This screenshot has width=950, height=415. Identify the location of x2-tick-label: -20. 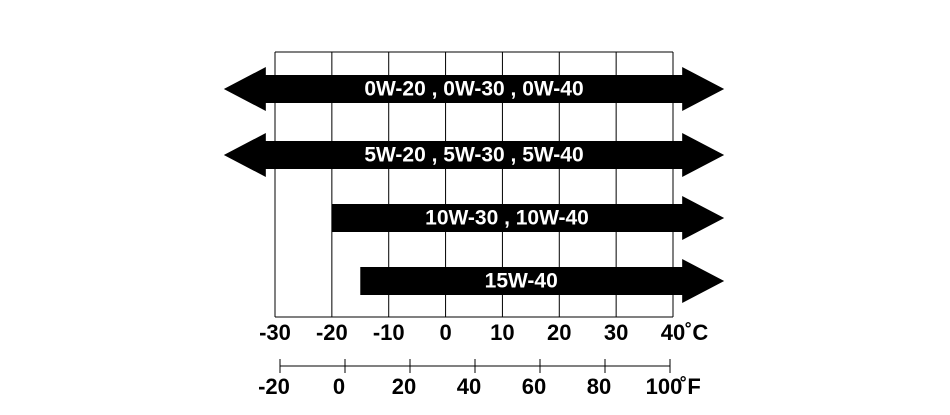
(274, 386).